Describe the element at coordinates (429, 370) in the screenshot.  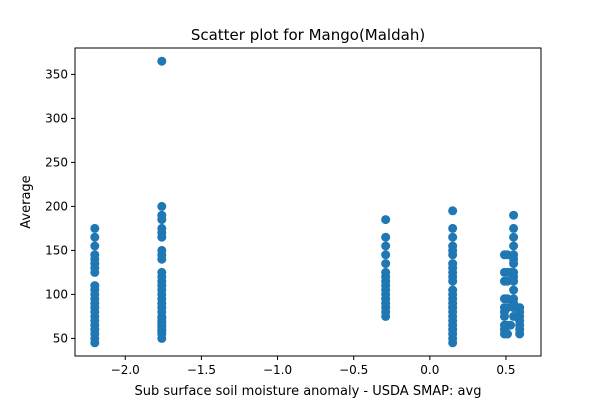
I see `x-tick-label: 0.0` at that location.